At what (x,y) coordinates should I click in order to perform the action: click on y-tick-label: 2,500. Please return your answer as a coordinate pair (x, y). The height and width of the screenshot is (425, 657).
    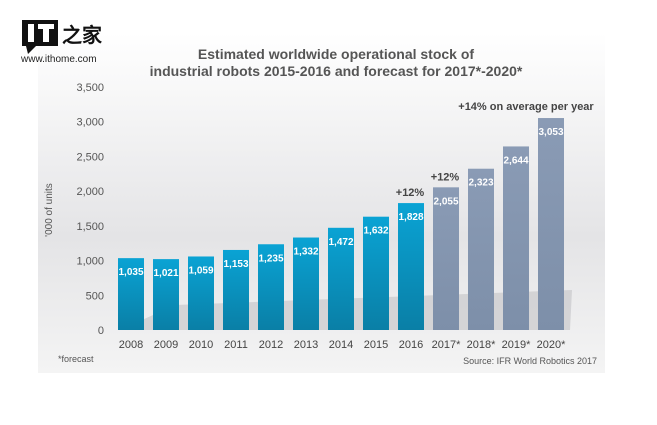
    Looking at the image, I should click on (90, 157).